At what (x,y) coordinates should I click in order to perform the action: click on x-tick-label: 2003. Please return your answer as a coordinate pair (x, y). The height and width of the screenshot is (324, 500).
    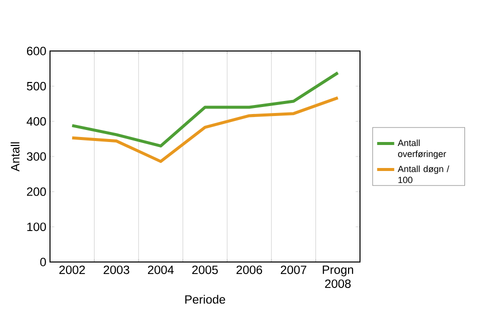
    Looking at the image, I should click on (117, 270).